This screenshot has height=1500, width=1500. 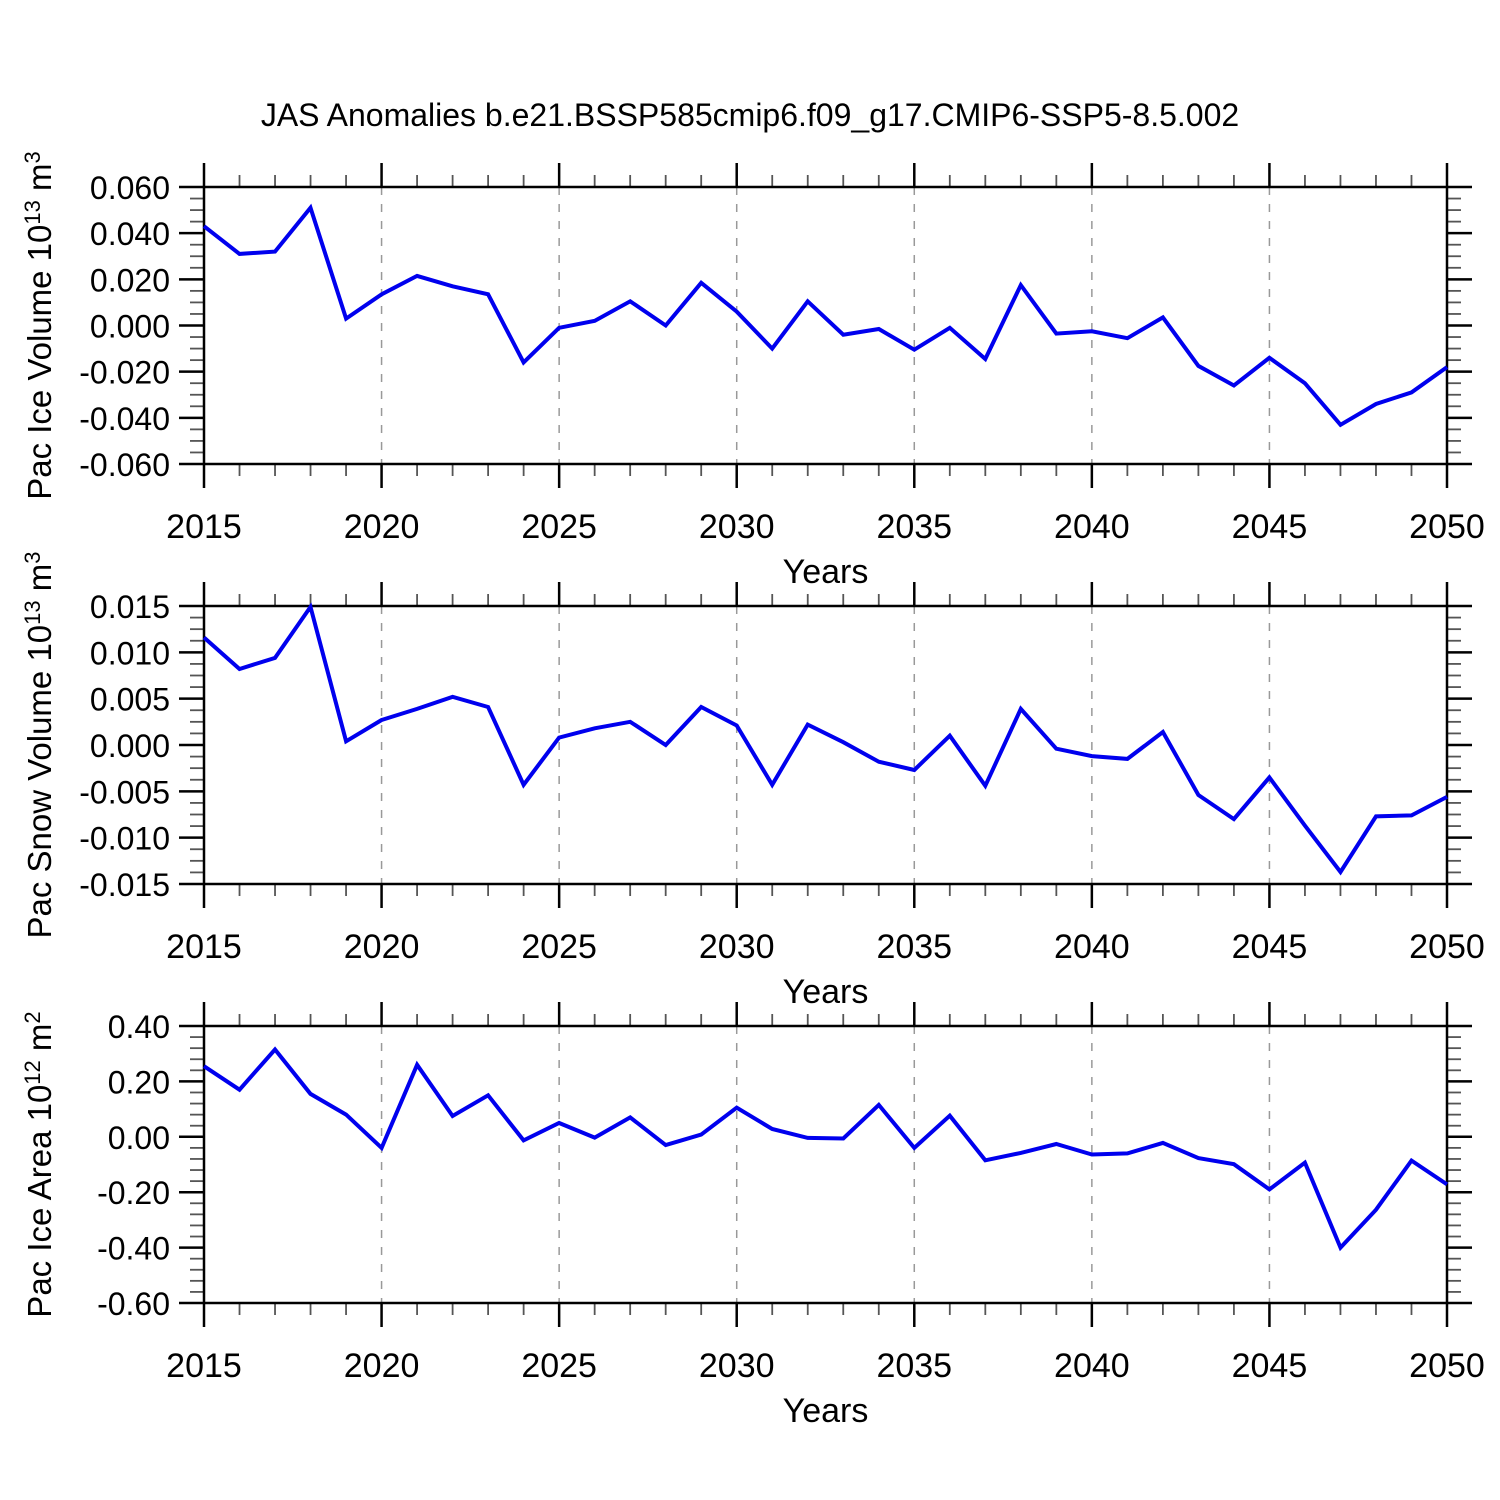 What do you see at coordinates (825, 1149) in the screenshot?
I see `data-line-pac-ice-area` at bounding box center [825, 1149].